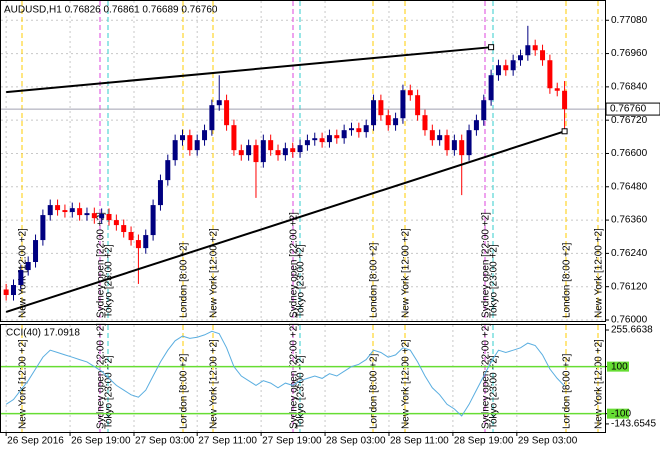  I want to click on x-tick-label: 28 Sep 19:00, so click(484, 441).